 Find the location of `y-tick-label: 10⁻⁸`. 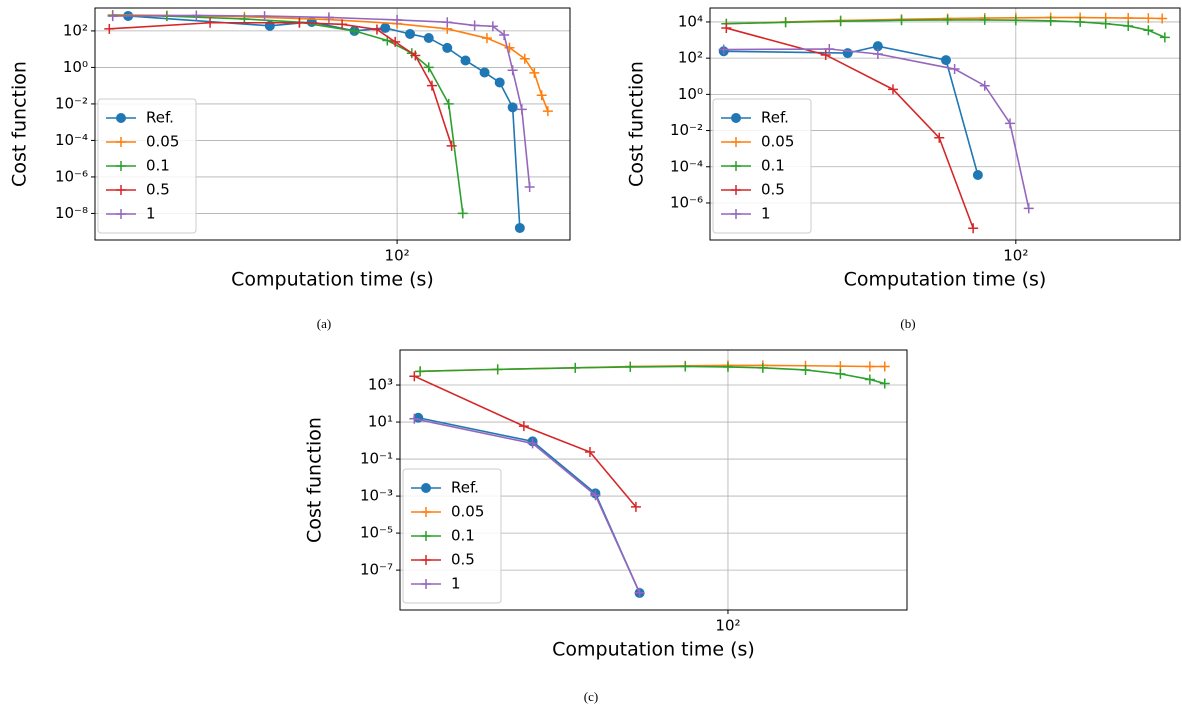

y-tick-label: 10⁻⁸ is located at coordinates (71, 213).